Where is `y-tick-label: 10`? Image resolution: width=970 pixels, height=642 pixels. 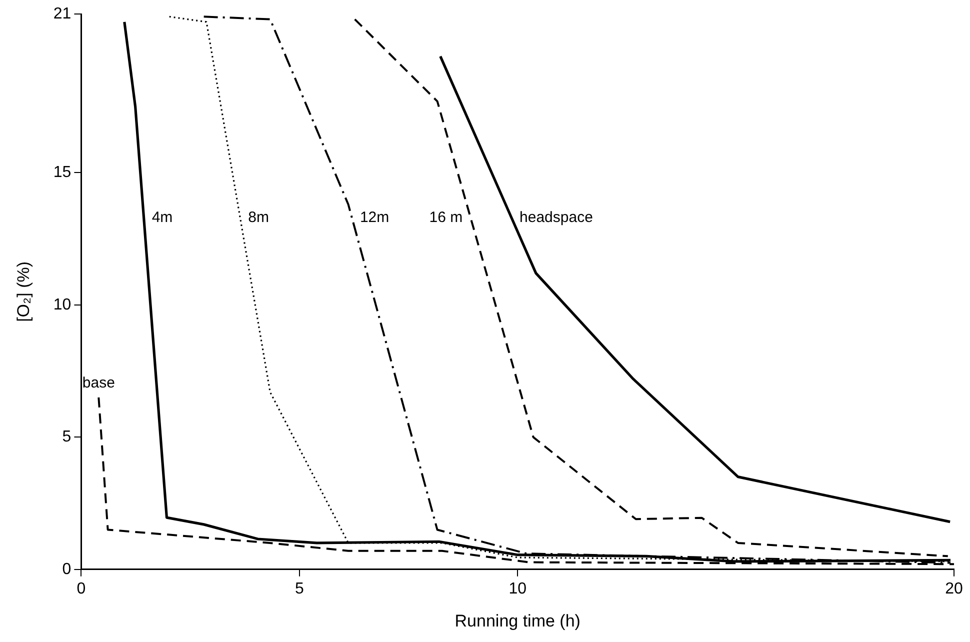 y-tick-label: 10 is located at coordinates (62, 305).